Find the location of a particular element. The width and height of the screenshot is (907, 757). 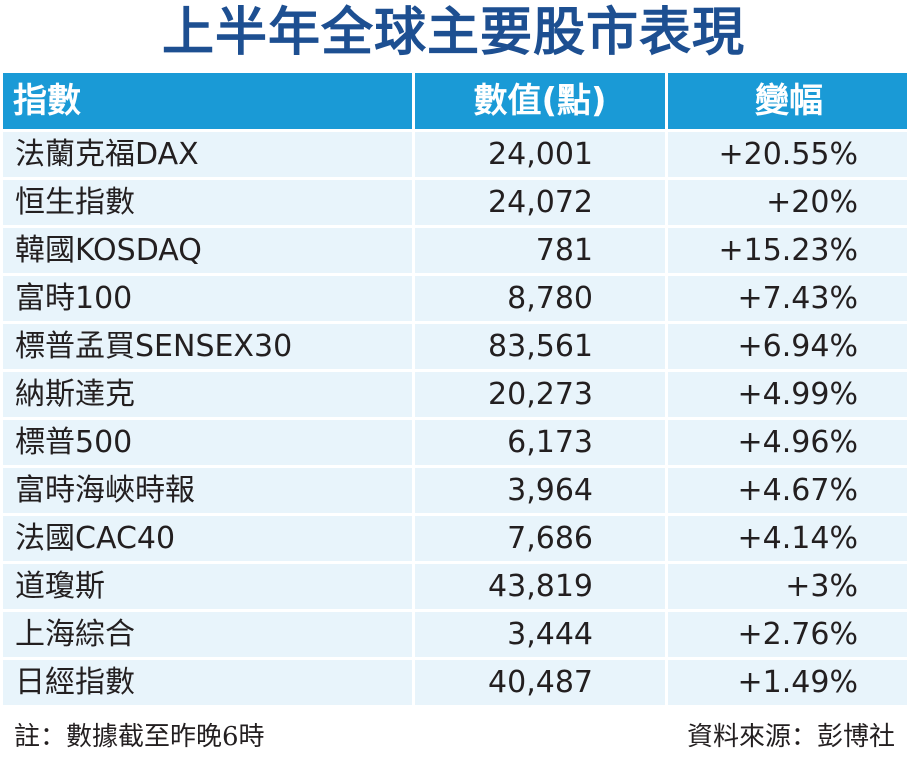

table-row: 富時100 8,780 +7.43% is located at coordinates (455, 298).